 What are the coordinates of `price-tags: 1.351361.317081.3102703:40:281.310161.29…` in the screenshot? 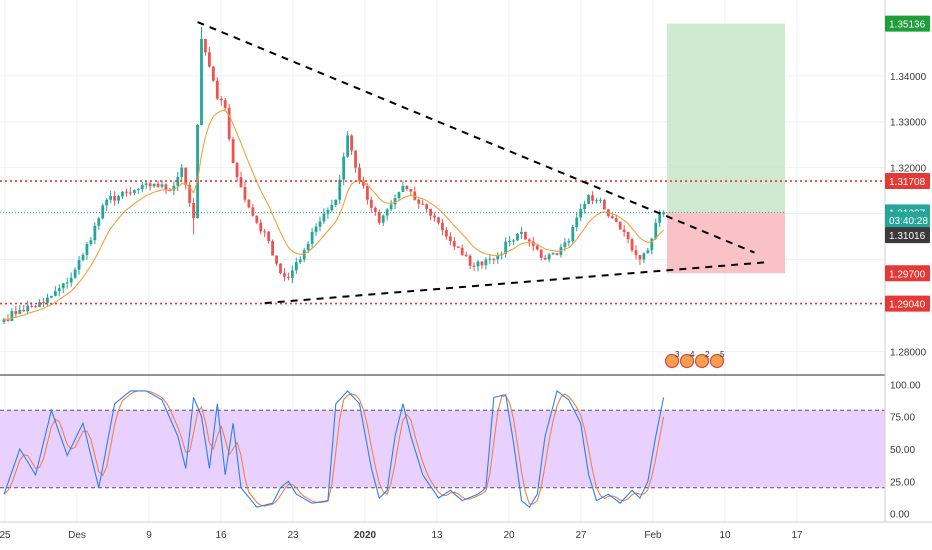 It's located at (907, 163).